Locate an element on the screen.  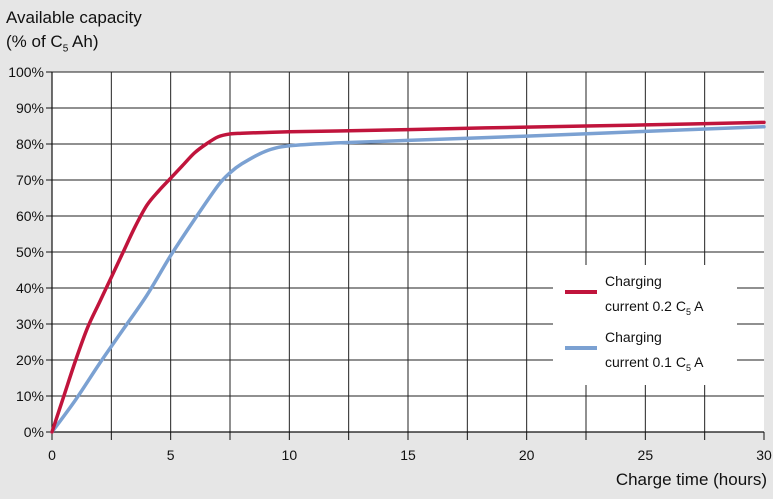
x-tick-label: 30 is located at coordinates (764, 455).